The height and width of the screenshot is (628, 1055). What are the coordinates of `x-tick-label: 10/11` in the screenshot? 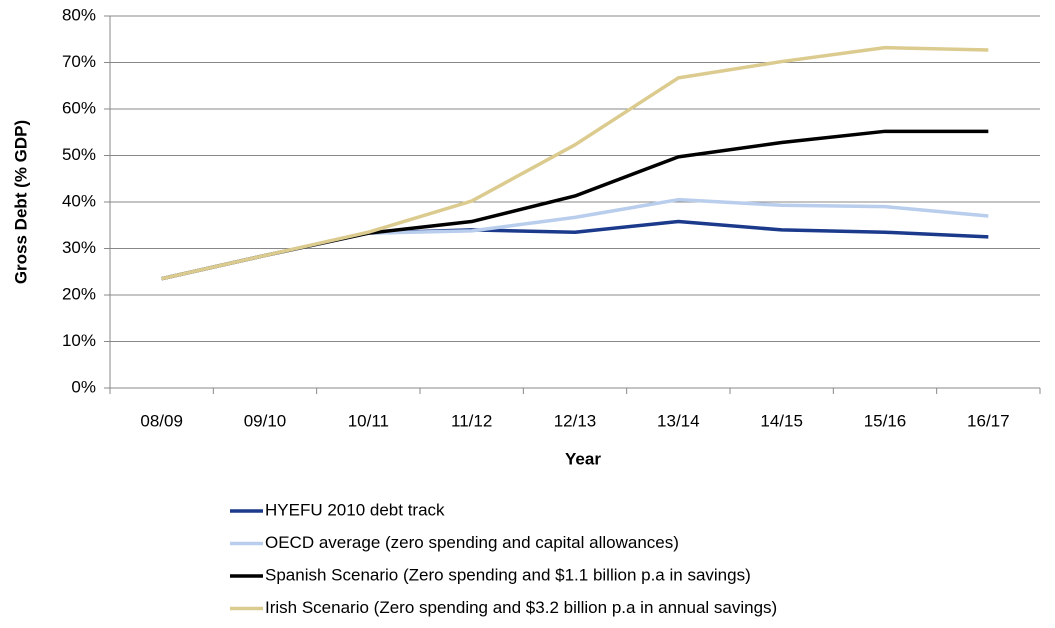 It's located at (368, 420).